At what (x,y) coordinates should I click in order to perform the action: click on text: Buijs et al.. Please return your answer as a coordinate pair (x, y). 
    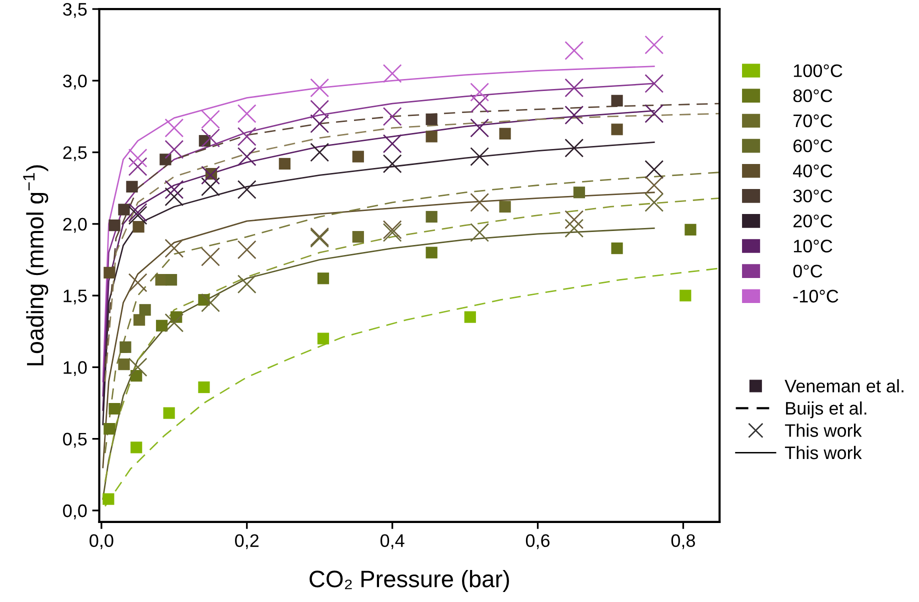
    Looking at the image, I should click on (826, 409).